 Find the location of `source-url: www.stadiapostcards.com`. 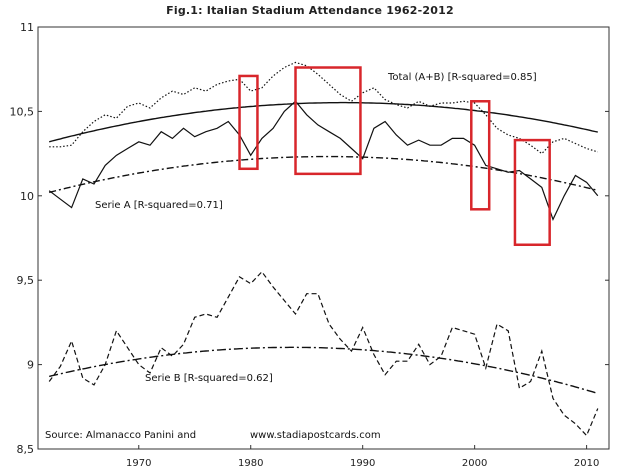

source-url: www.stadiapostcards.com is located at coordinates (315, 435).